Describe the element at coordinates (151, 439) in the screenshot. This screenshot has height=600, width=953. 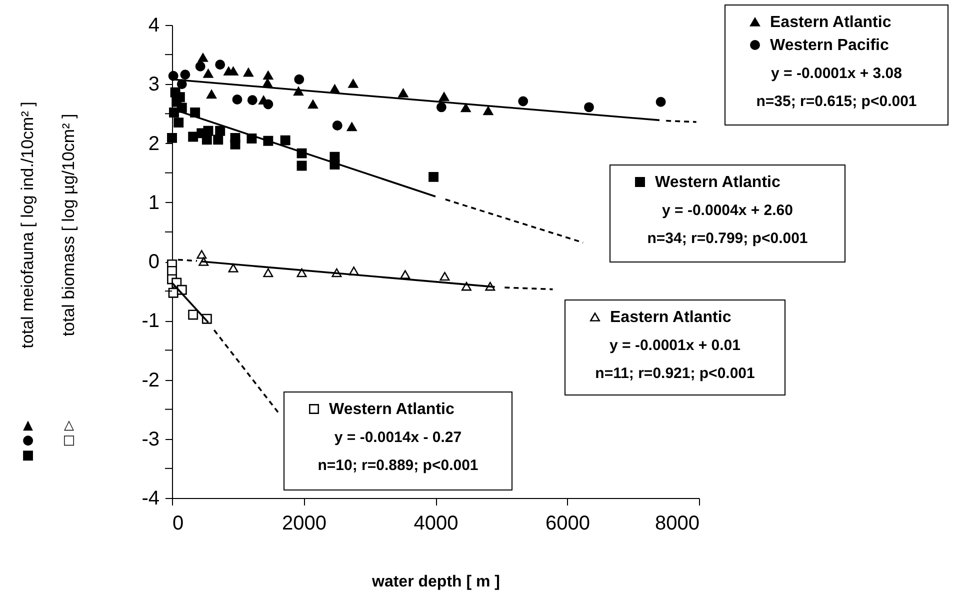
I see `y-tick-label: -3` at that location.